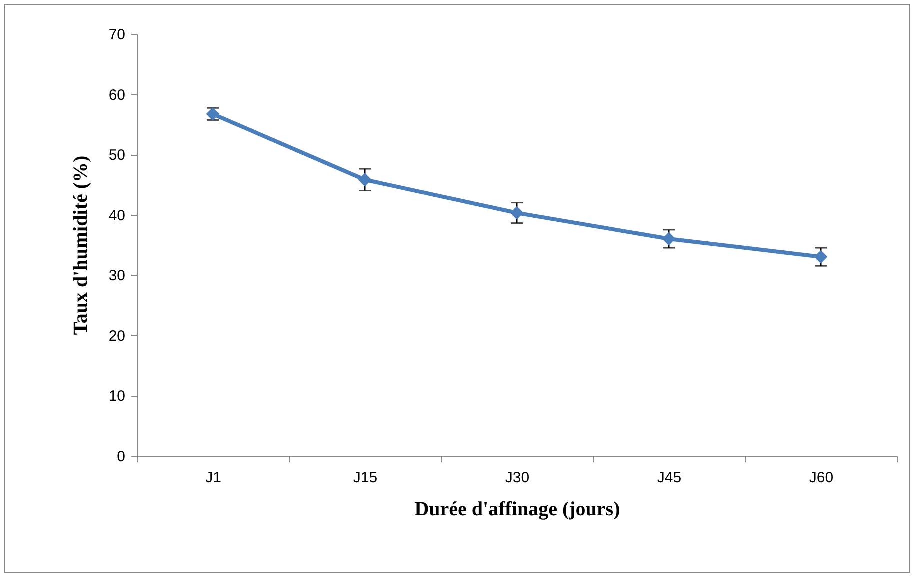  What do you see at coordinates (117, 276) in the screenshot?
I see `y-tick-label: 30` at bounding box center [117, 276].